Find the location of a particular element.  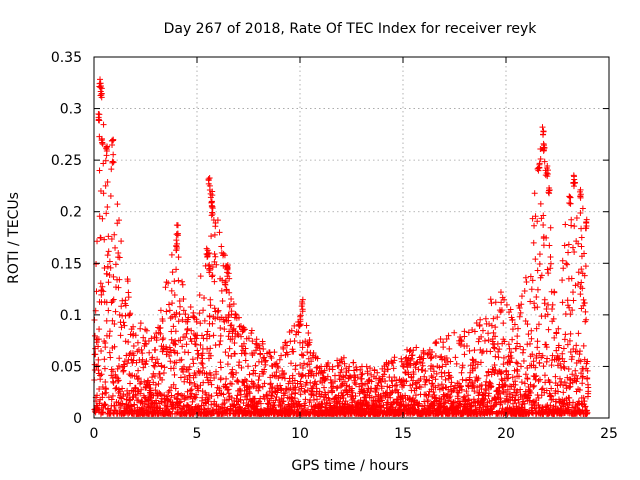

x-tick-label: 5 is located at coordinates (197, 434).